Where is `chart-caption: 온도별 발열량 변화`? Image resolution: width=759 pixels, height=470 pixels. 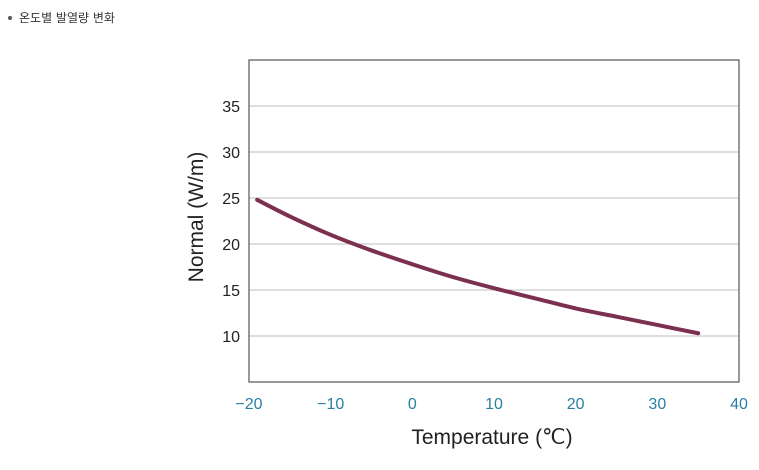 chart-caption: 온도별 발열량 변화 is located at coordinates (61, 17).